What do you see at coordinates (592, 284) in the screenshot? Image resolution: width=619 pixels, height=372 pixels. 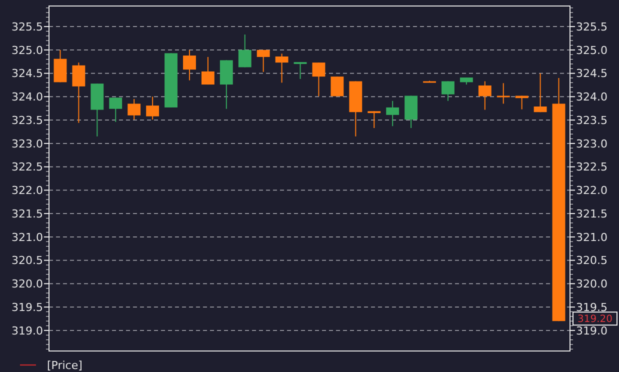 I see `y2-tick-label: 320.0` at bounding box center [592, 284].